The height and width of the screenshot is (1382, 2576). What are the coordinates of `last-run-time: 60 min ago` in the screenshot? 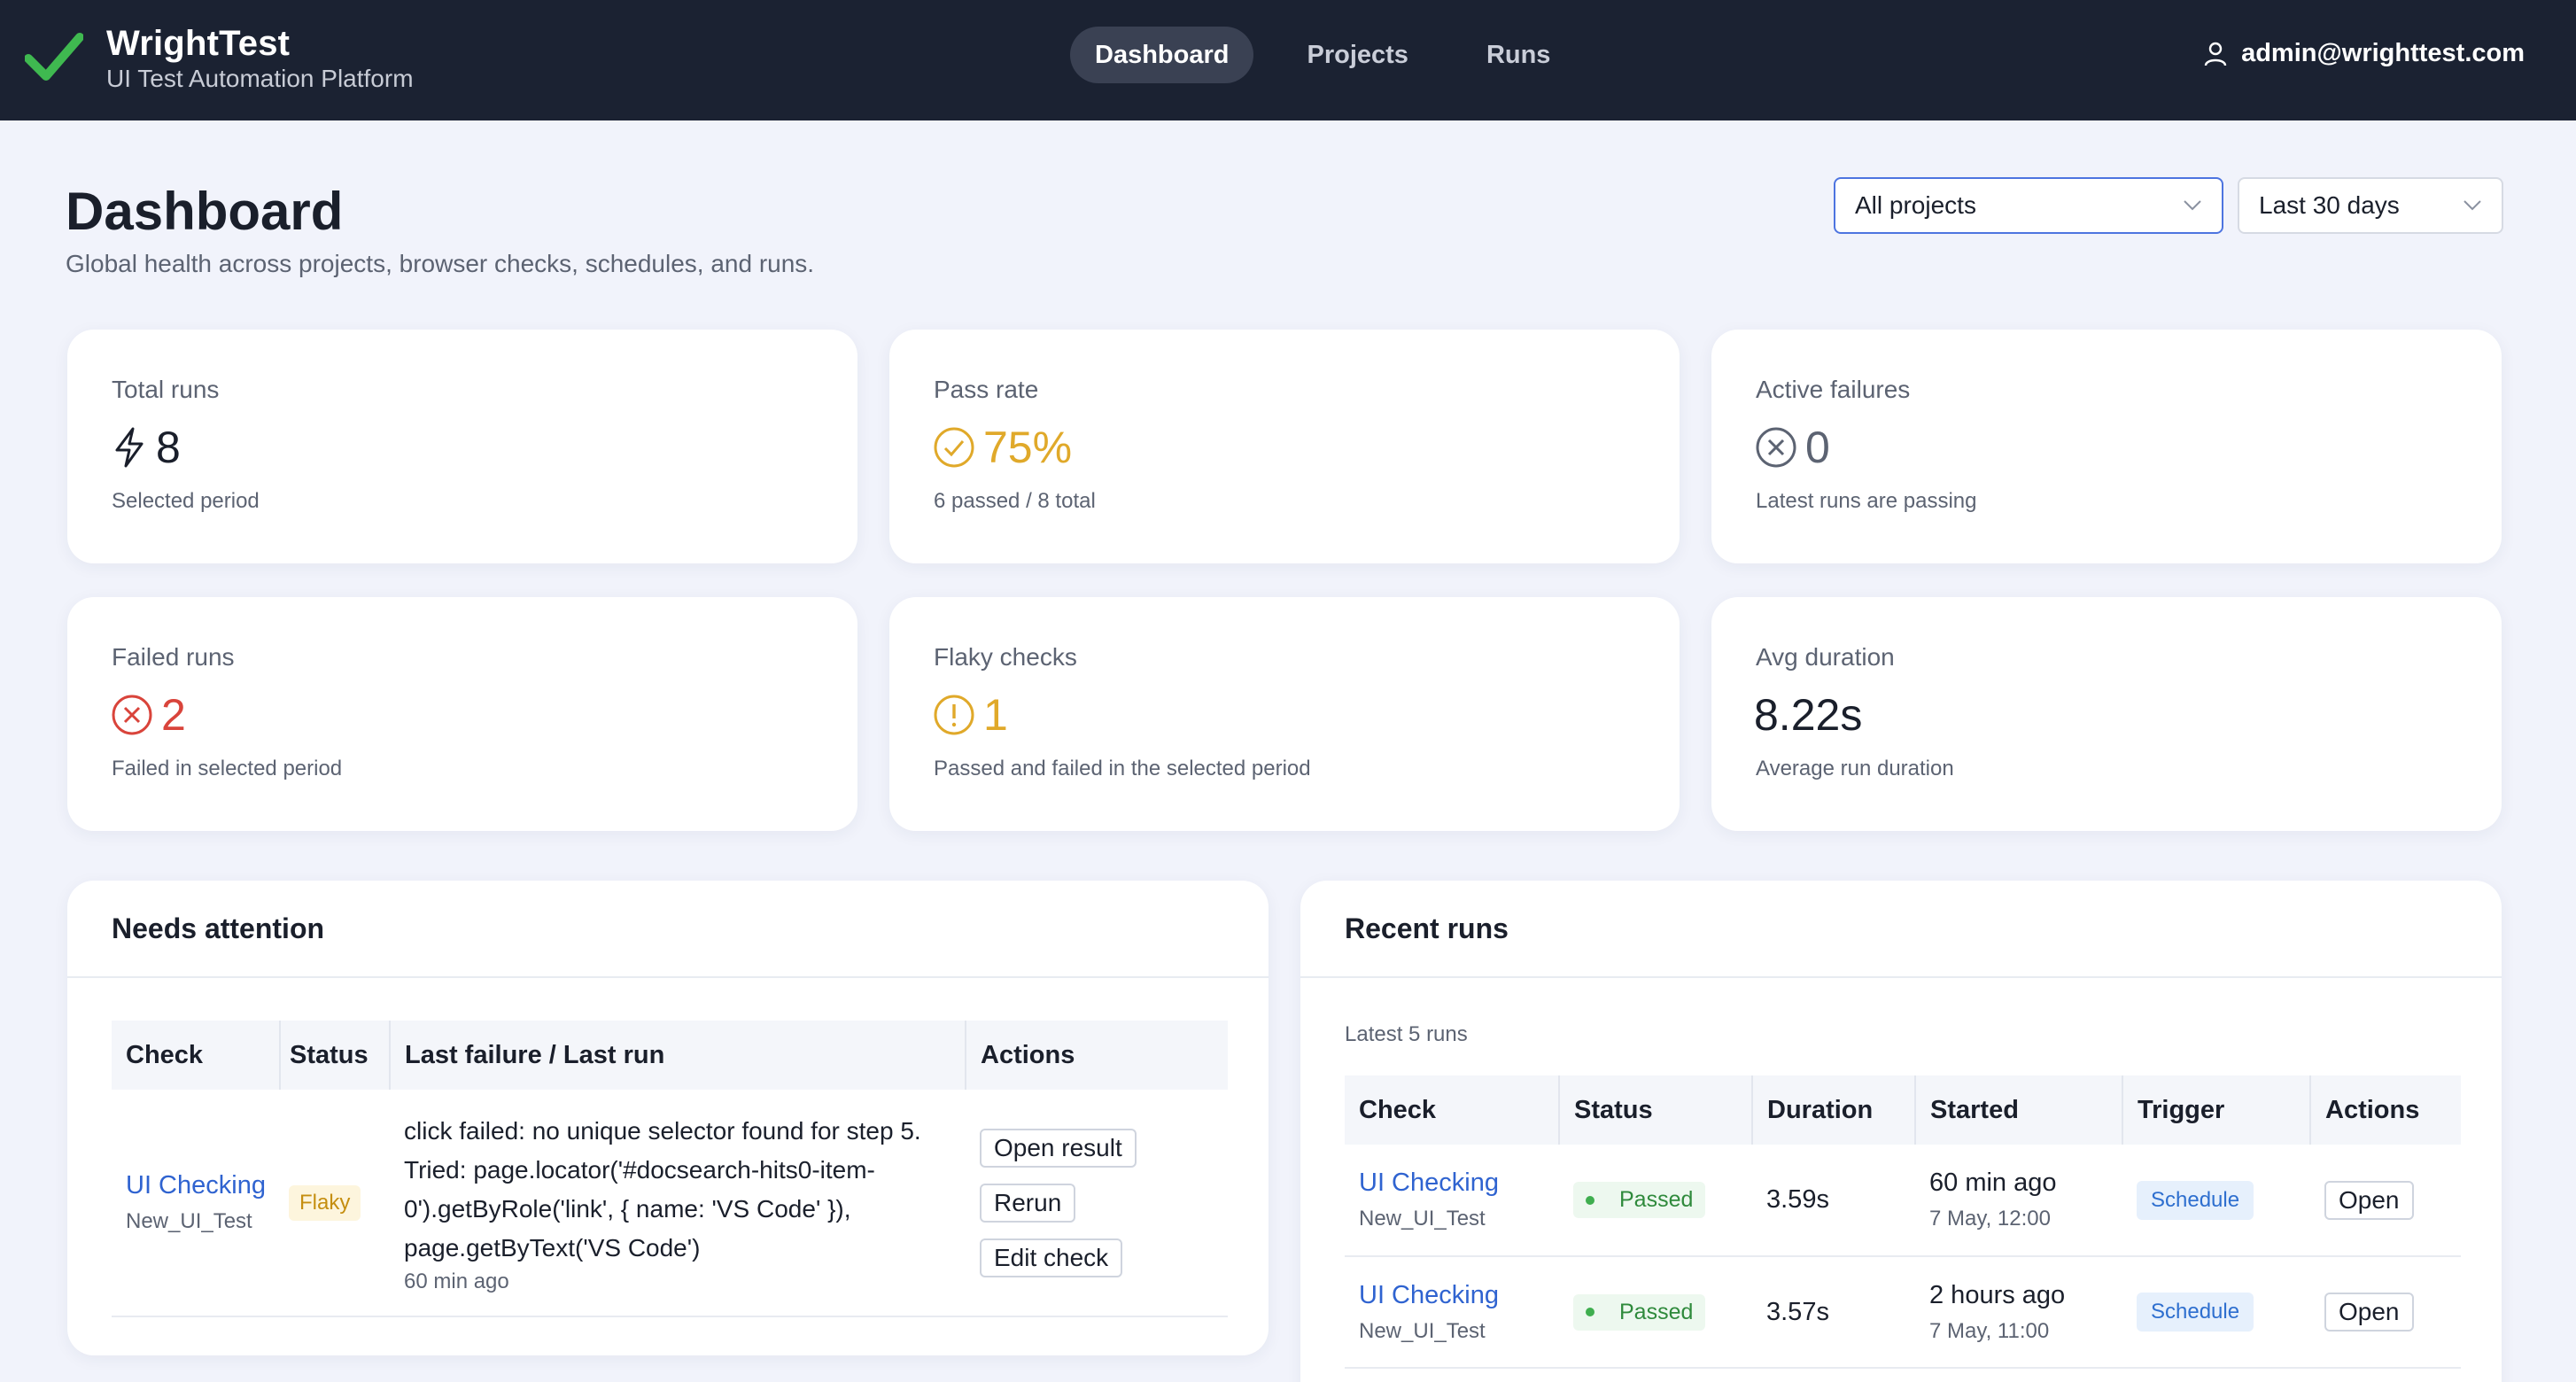 It's located at (456, 1281).